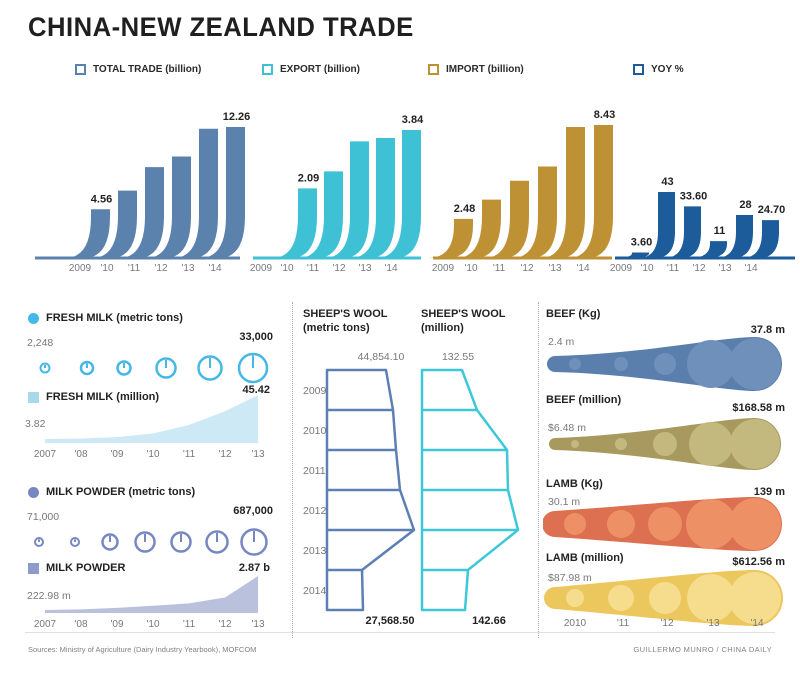  Describe the element at coordinates (80, 69) in the screenshot. I see `total-trade-swatch-icon` at that location.